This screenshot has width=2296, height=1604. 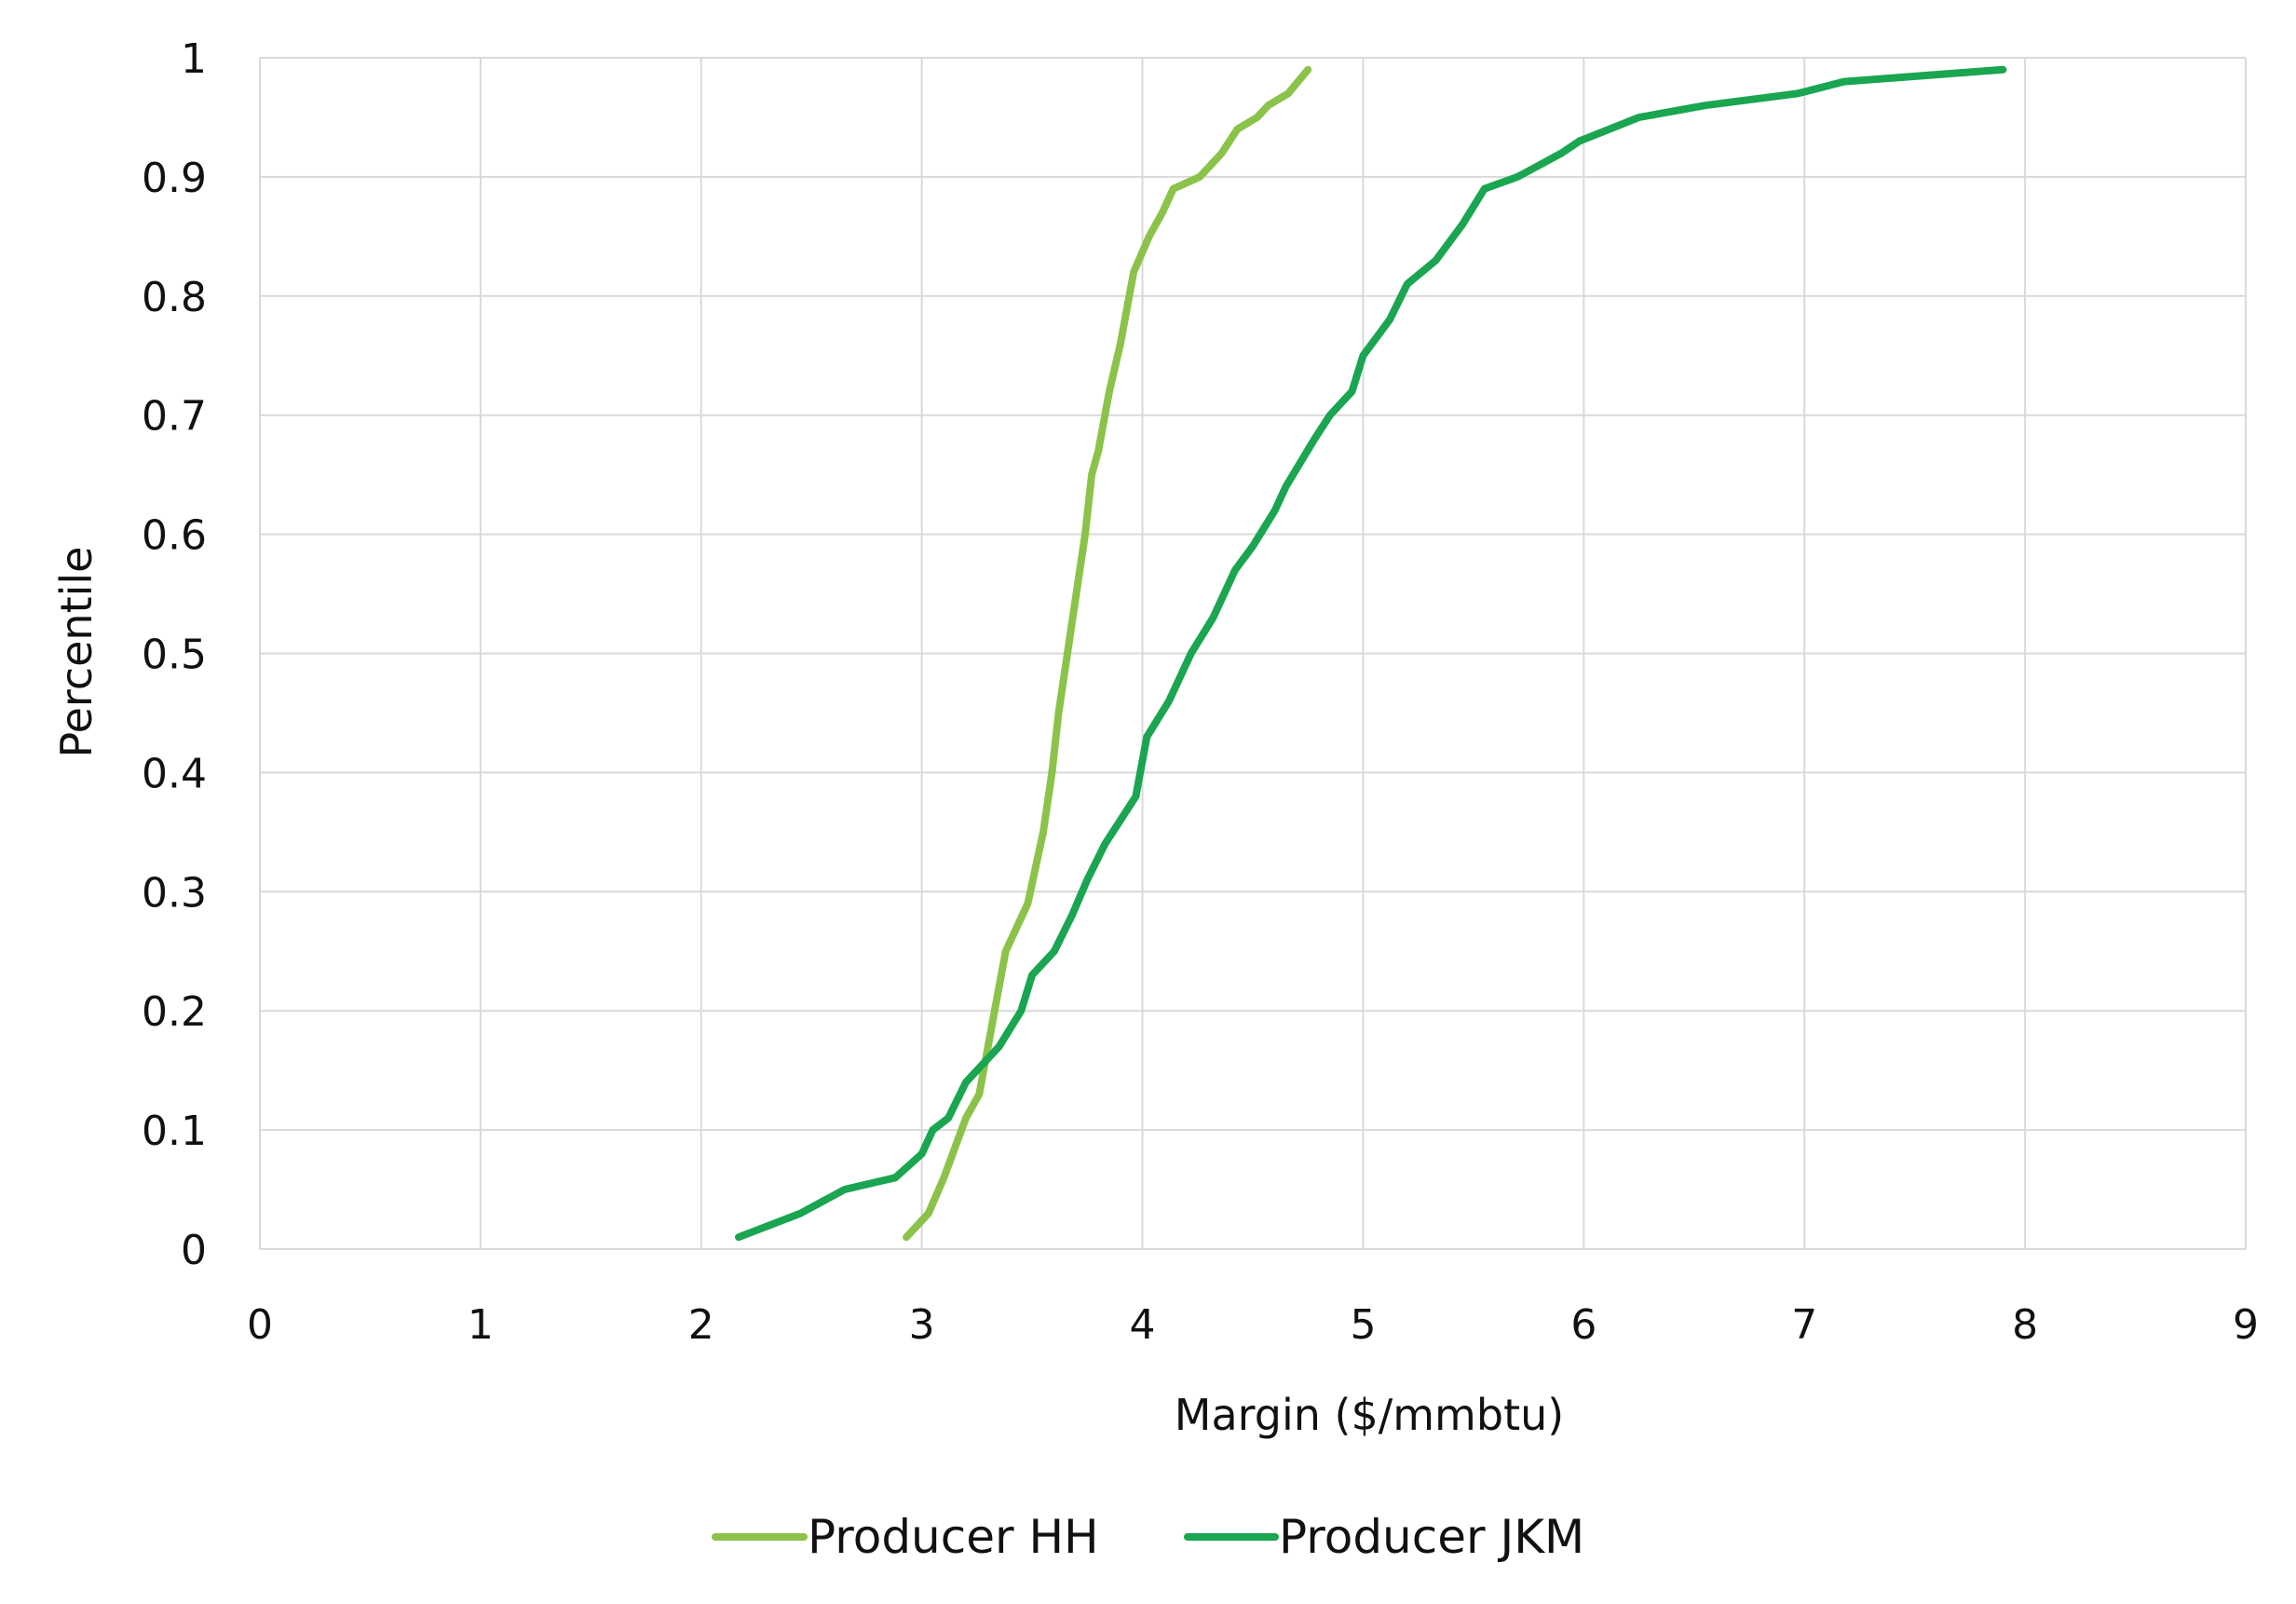 I want to click on x-tick-label: 5, so click(x=1363, y=1325).